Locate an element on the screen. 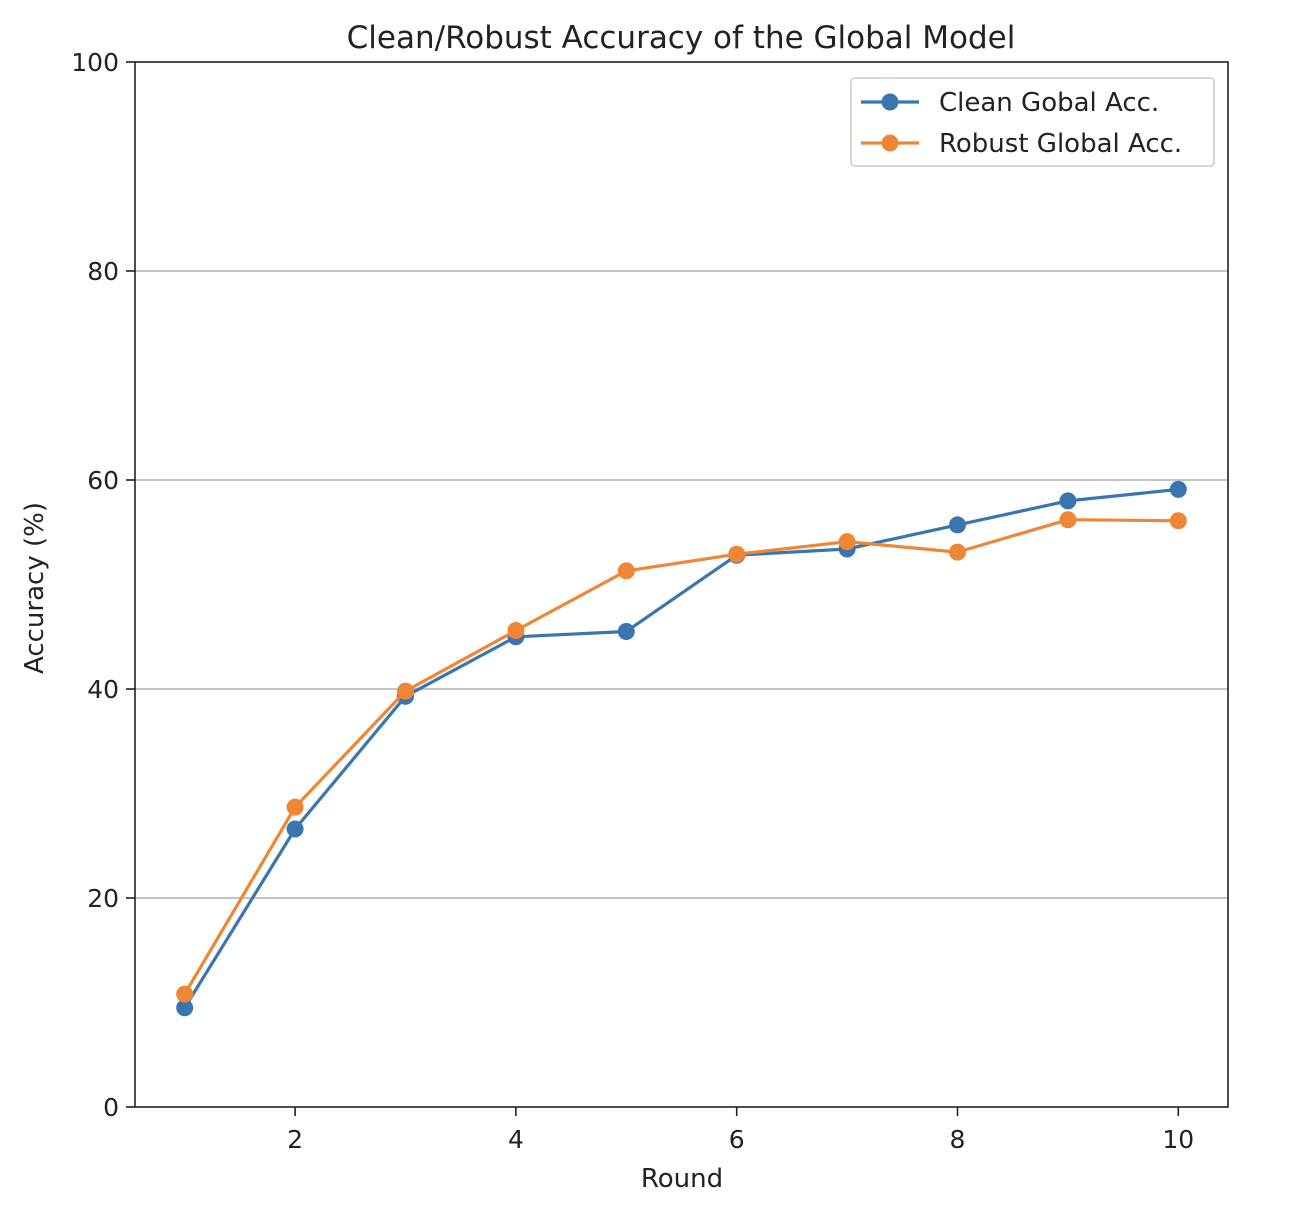 The height and width of the screenshot is (1228, 1314). x-tick-label: 4 is located at coordinates (516, 1139).